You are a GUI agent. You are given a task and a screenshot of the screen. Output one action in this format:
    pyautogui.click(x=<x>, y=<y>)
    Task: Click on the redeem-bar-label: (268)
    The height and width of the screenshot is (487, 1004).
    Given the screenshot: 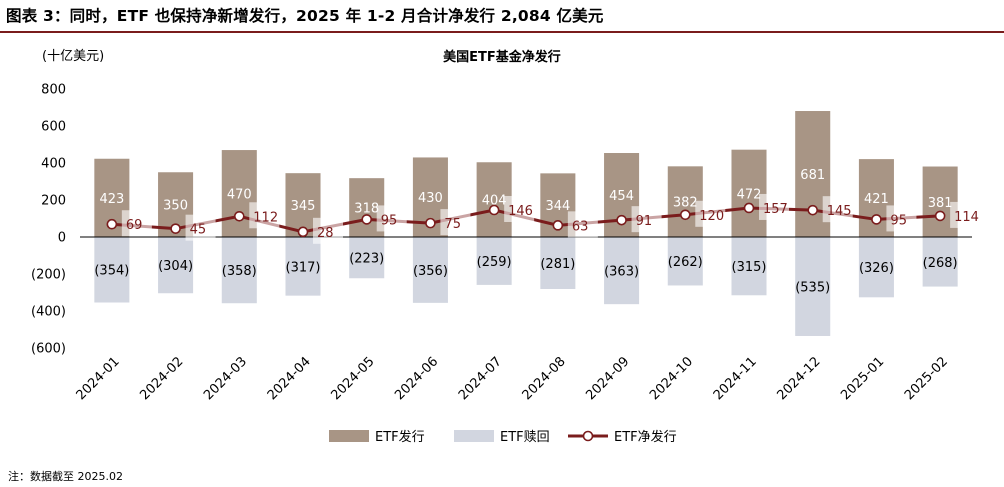 What is the action you would take?
    pyautogui.click(x=940, y=263)
    